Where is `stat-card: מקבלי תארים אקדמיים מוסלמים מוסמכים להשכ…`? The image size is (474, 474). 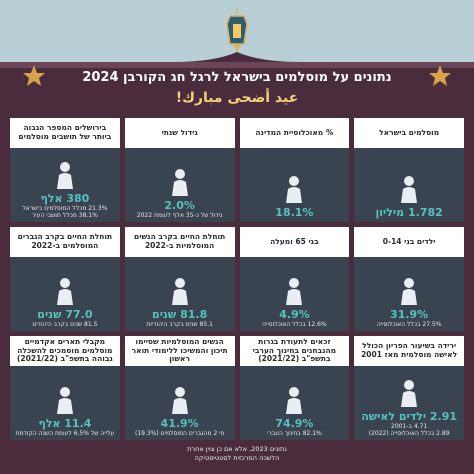
stat-card: מקבלי תארים אקדמיים מוסלמים מוסמכים להשכ… is located at coordinates (65, 388).